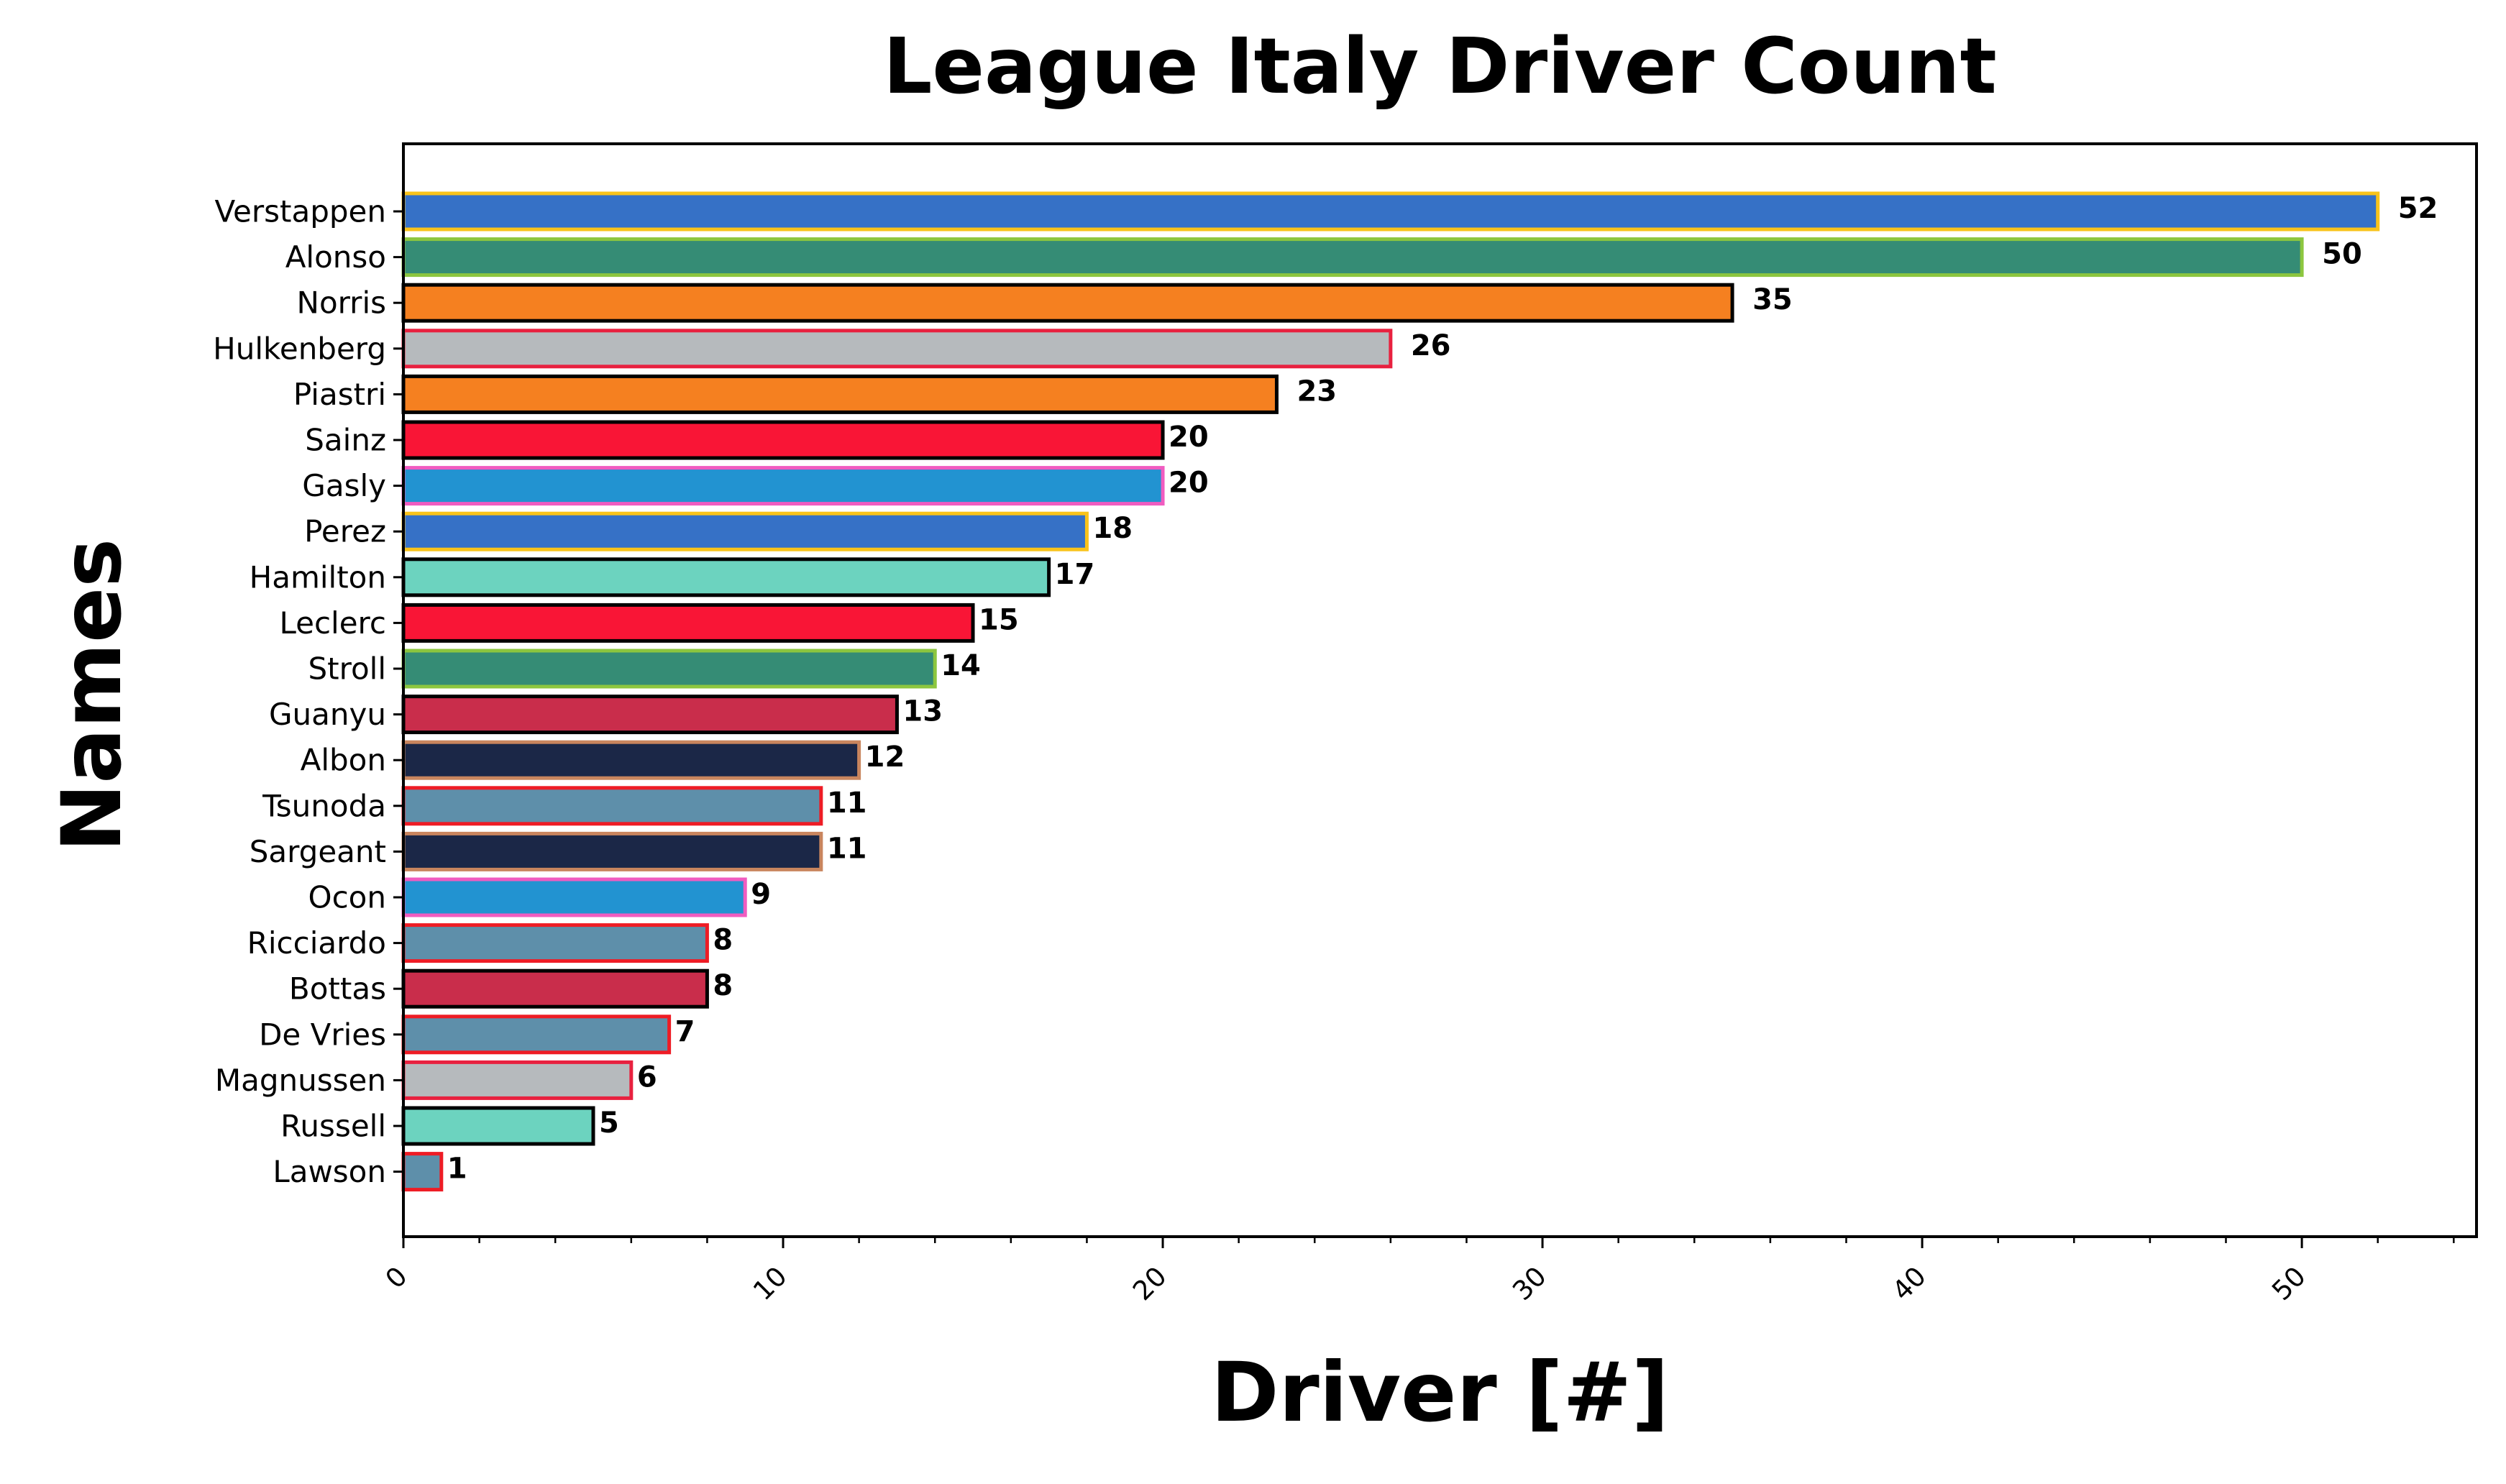 This screenshot has height=1484, width=2506. Describe the element at coordinates (341, 303) in the screenshot. I see `y-tick-label: Norris` at that location.